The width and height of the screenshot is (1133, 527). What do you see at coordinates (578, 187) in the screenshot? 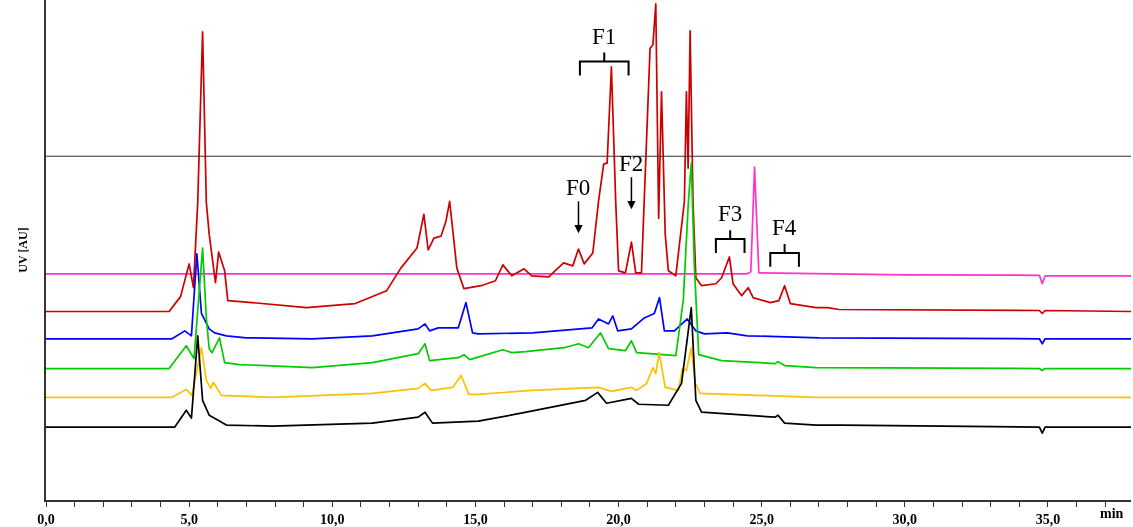
I see `annotation: F0` at bounding box center [578, 187].